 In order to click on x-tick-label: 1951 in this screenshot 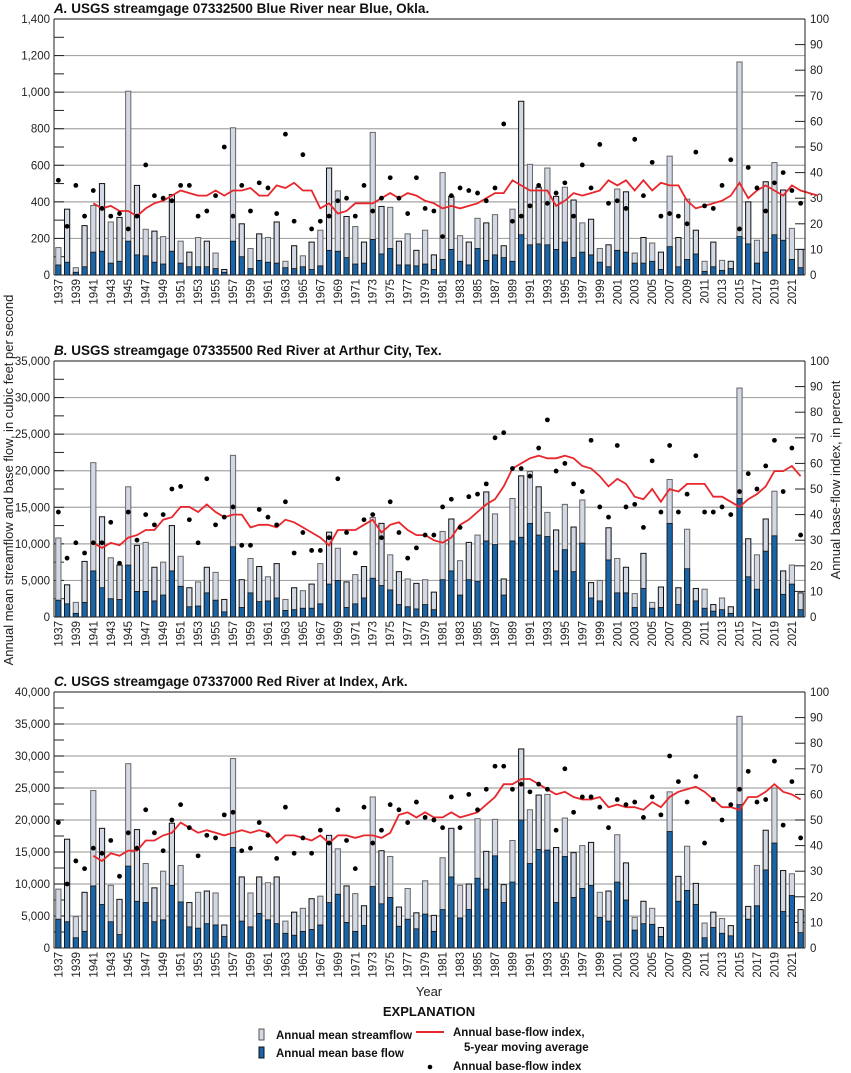, I will do `click(182, 634)`.